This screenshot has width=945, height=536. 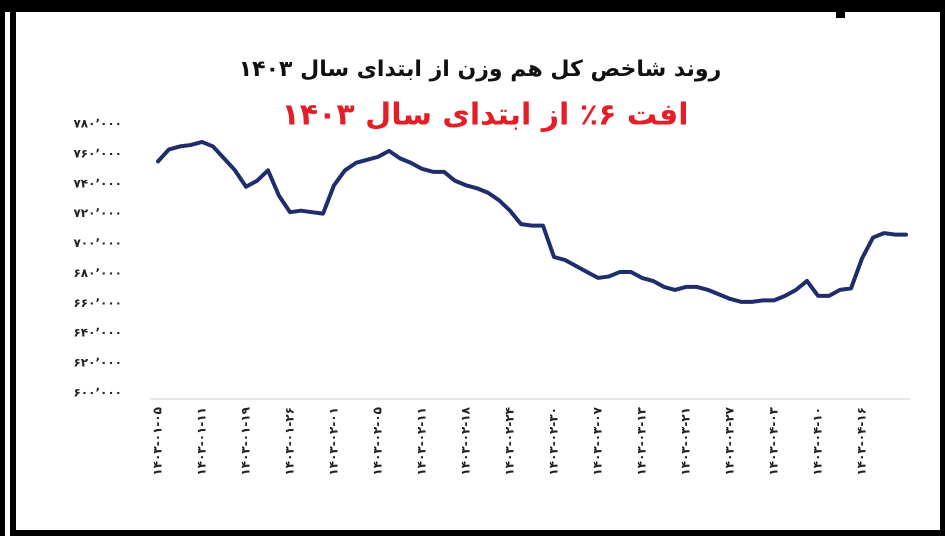 I want to click on x-tick-label: ۱۴۰۳-۰۲-۱۱, so click(x=422, y=441).